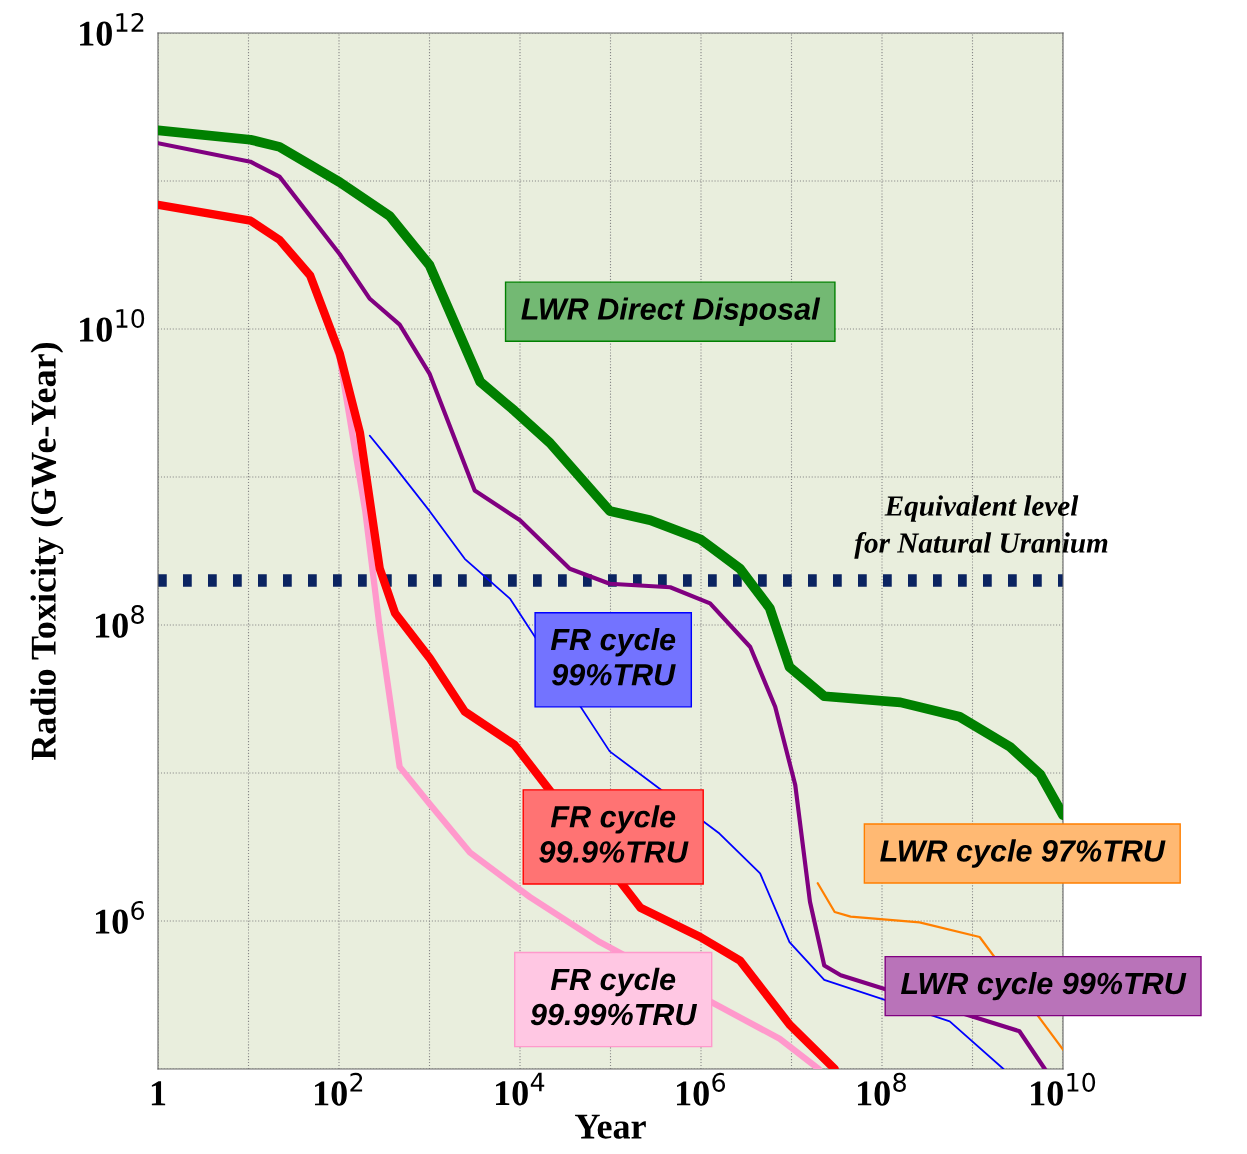 The width and height of the screenshot is (1247, 1154). What do you see at coordinates (701, 1089) in the screenshot?
I see `x-tick-label: 10$^{6}$` at bounding box center [701, 1089].